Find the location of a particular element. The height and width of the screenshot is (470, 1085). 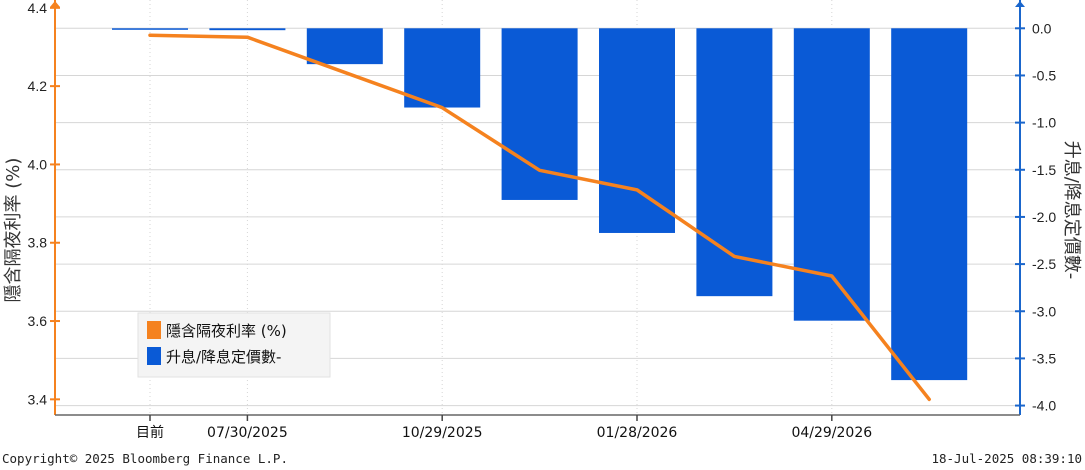

legend-label-bar: 升息/降息定價數- is located at coordinates (223, 357).